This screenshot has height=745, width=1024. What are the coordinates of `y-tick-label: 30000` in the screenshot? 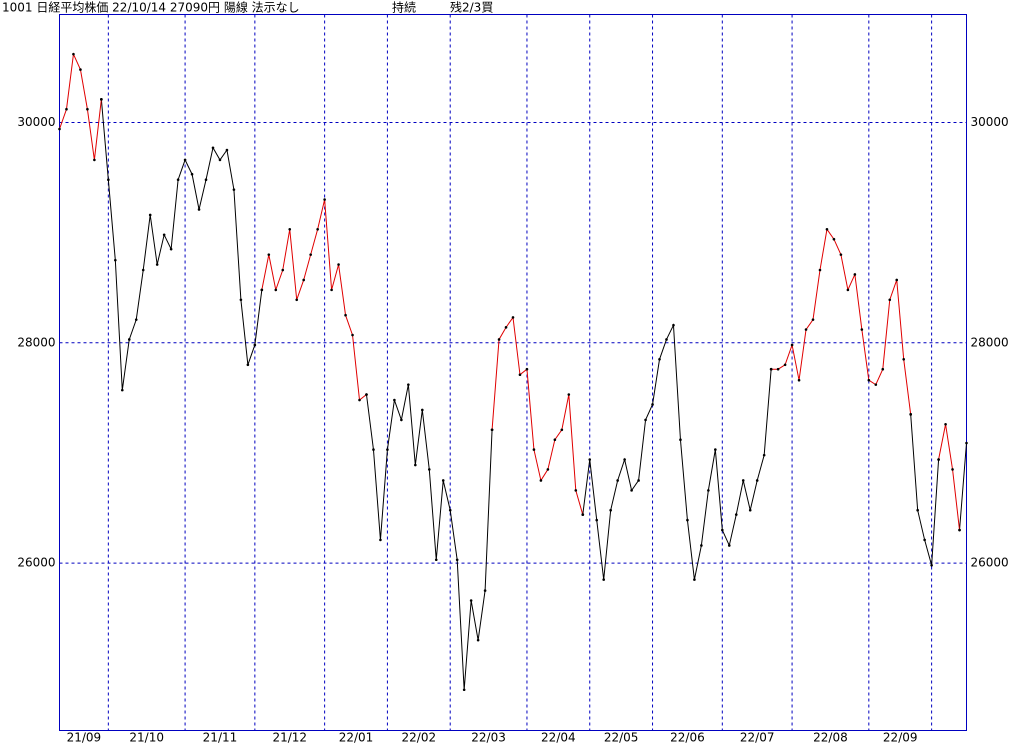 It's located at (36, 122).